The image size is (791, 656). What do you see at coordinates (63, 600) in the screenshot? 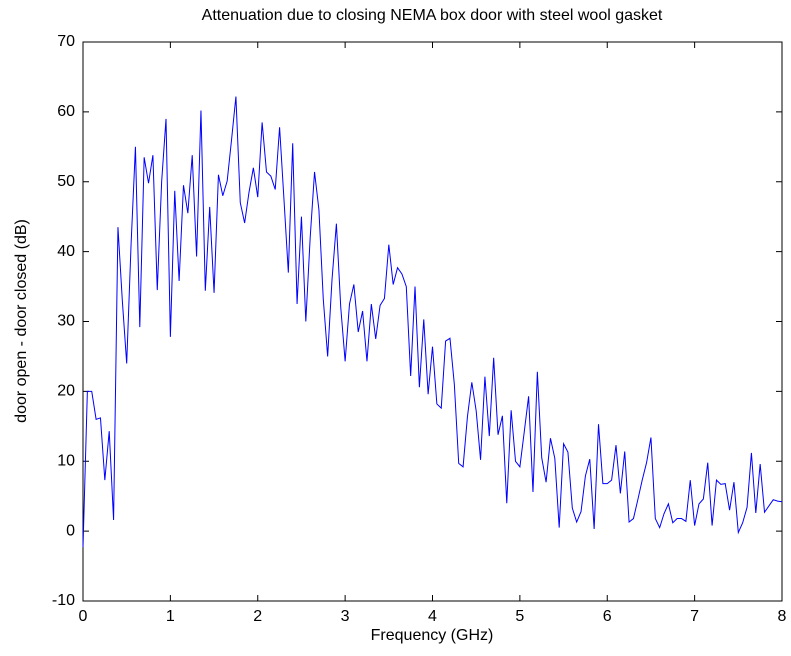
I see `y-tick-label: -10` at bounding box center [63, 600].